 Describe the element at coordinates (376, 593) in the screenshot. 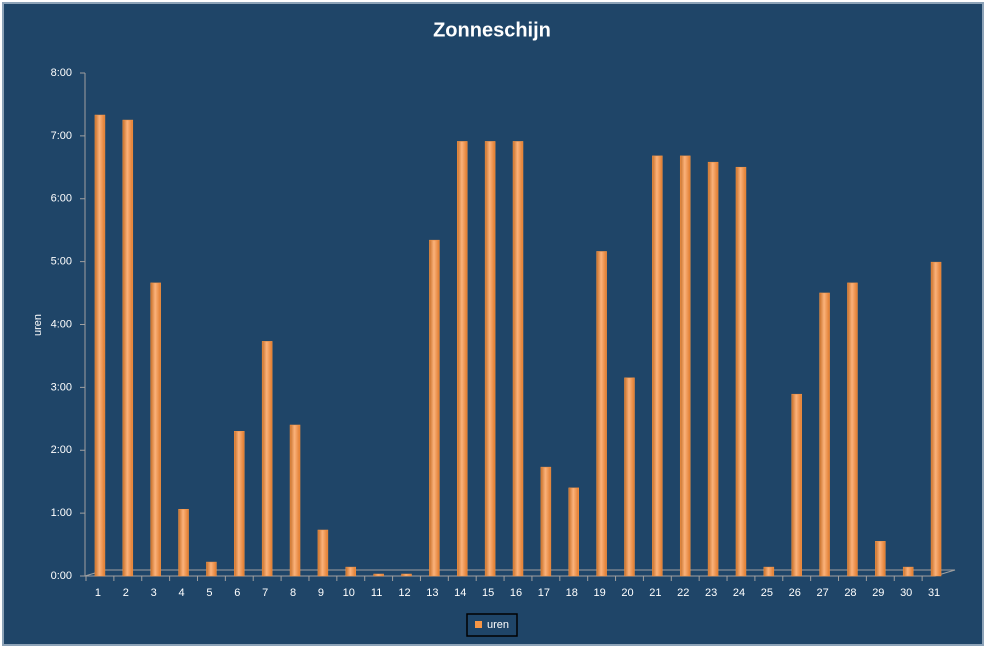

I see `x-tick-label: 11` at that location.